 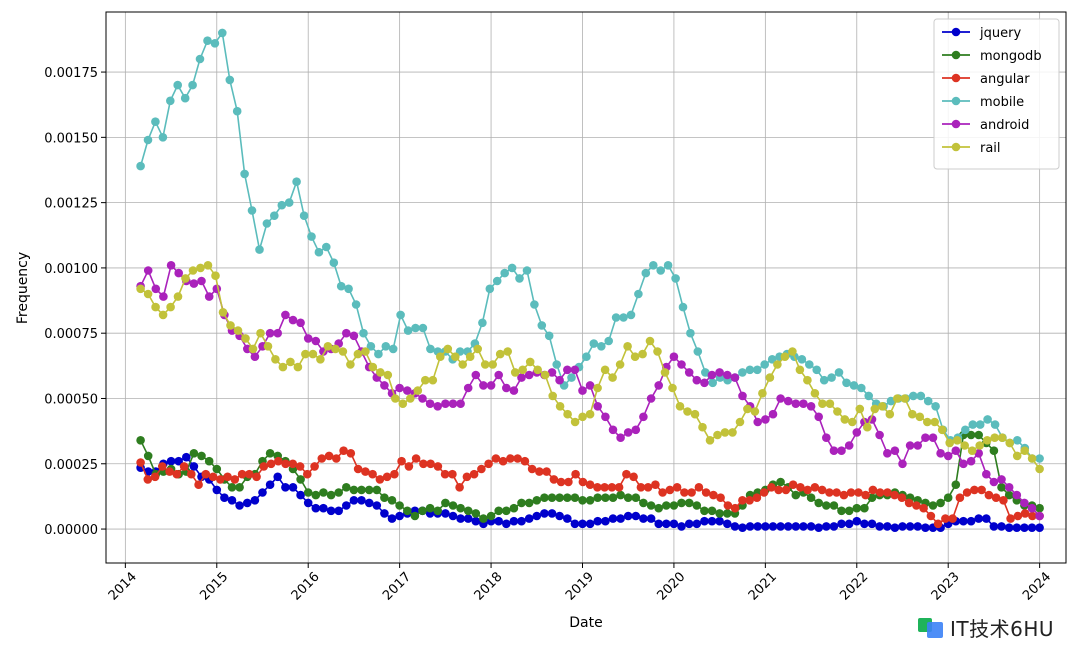 I want to click on y-tick-label: 0.00100, so click(x=71, y=269).